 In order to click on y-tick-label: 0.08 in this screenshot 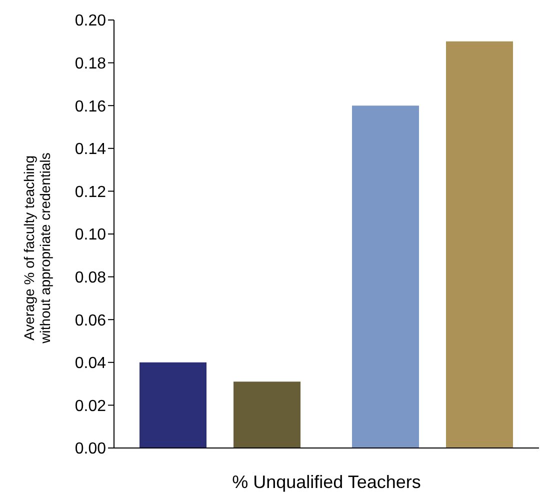, I will do `click(90, 277)`.